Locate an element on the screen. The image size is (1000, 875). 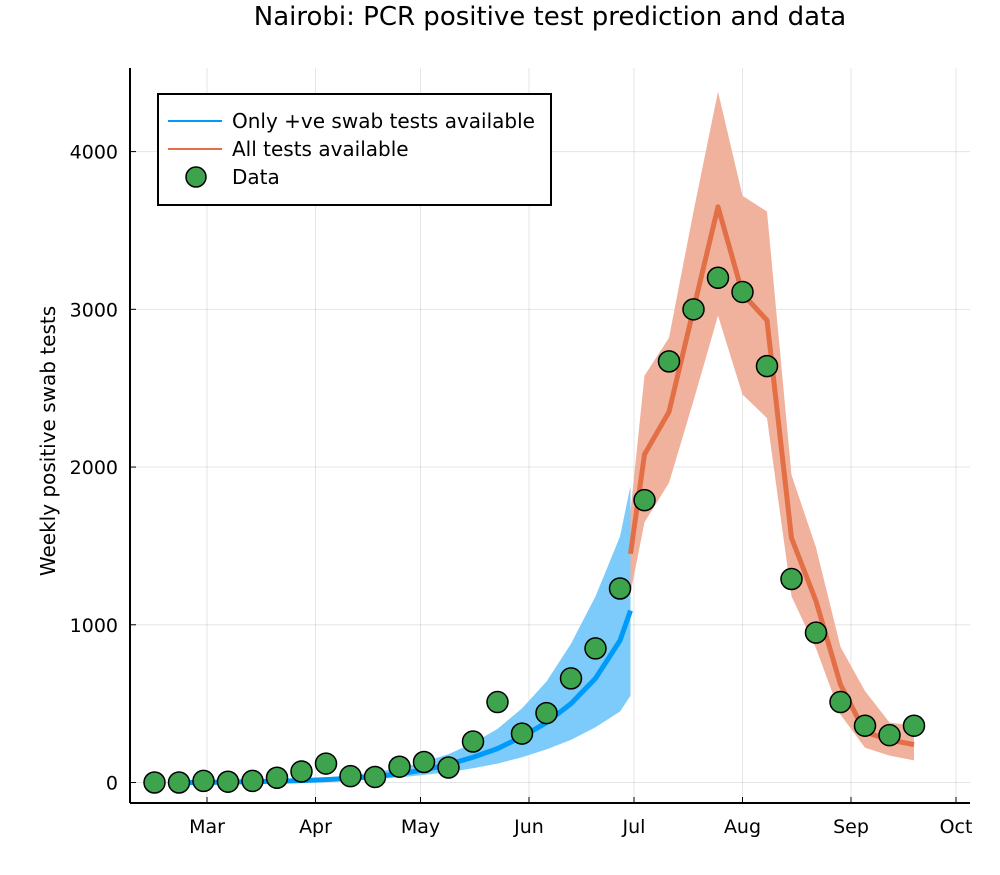
x-tick-label: Apr is located at coordinates (315, 827).